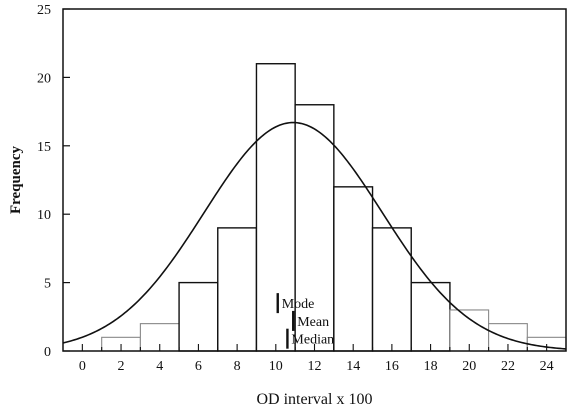  Describe the element at coordinates (353, 366) in the screenshot. I see `x-tick-label: 14` at that location.